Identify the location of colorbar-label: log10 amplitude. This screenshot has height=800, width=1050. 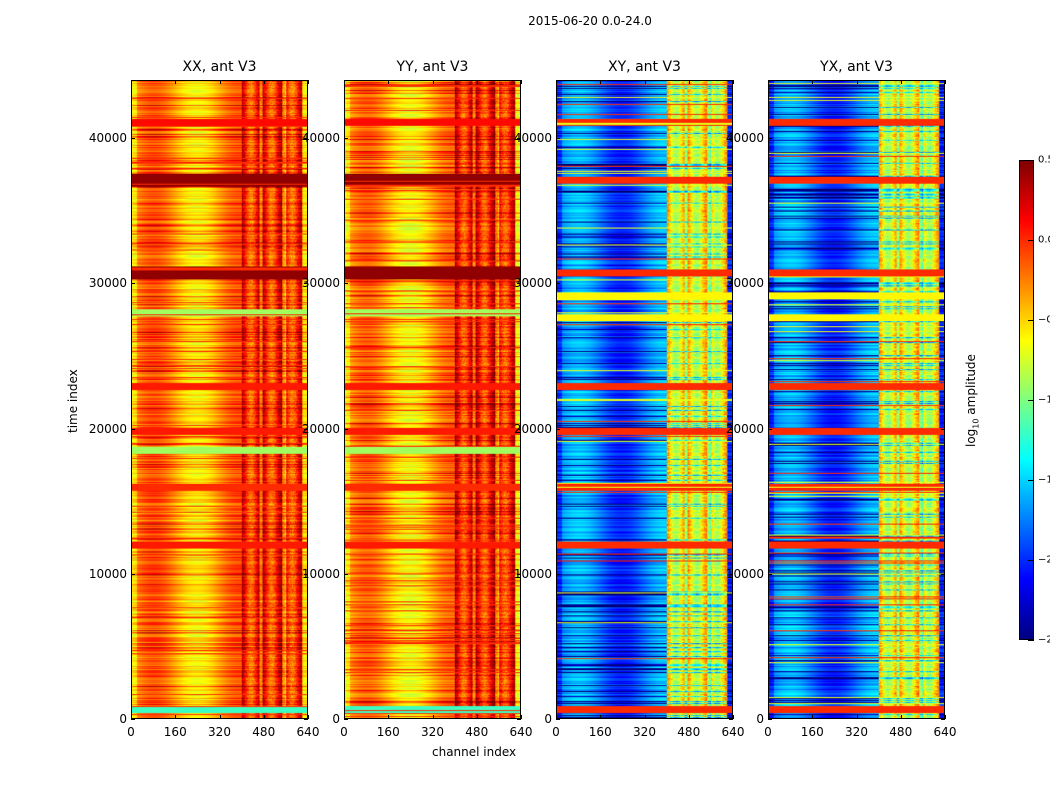
(972, 400).